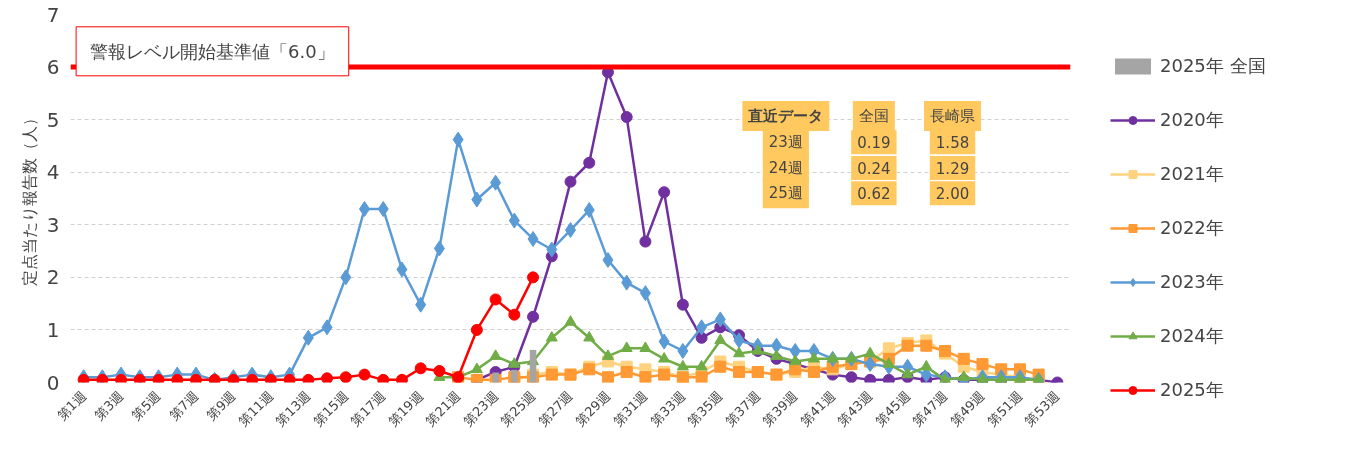 The height and width of the screenshot is (454, 1372). Describe the element at coordinates (785, 168) in the screenshot. I see `annotation: 24週` at that location.